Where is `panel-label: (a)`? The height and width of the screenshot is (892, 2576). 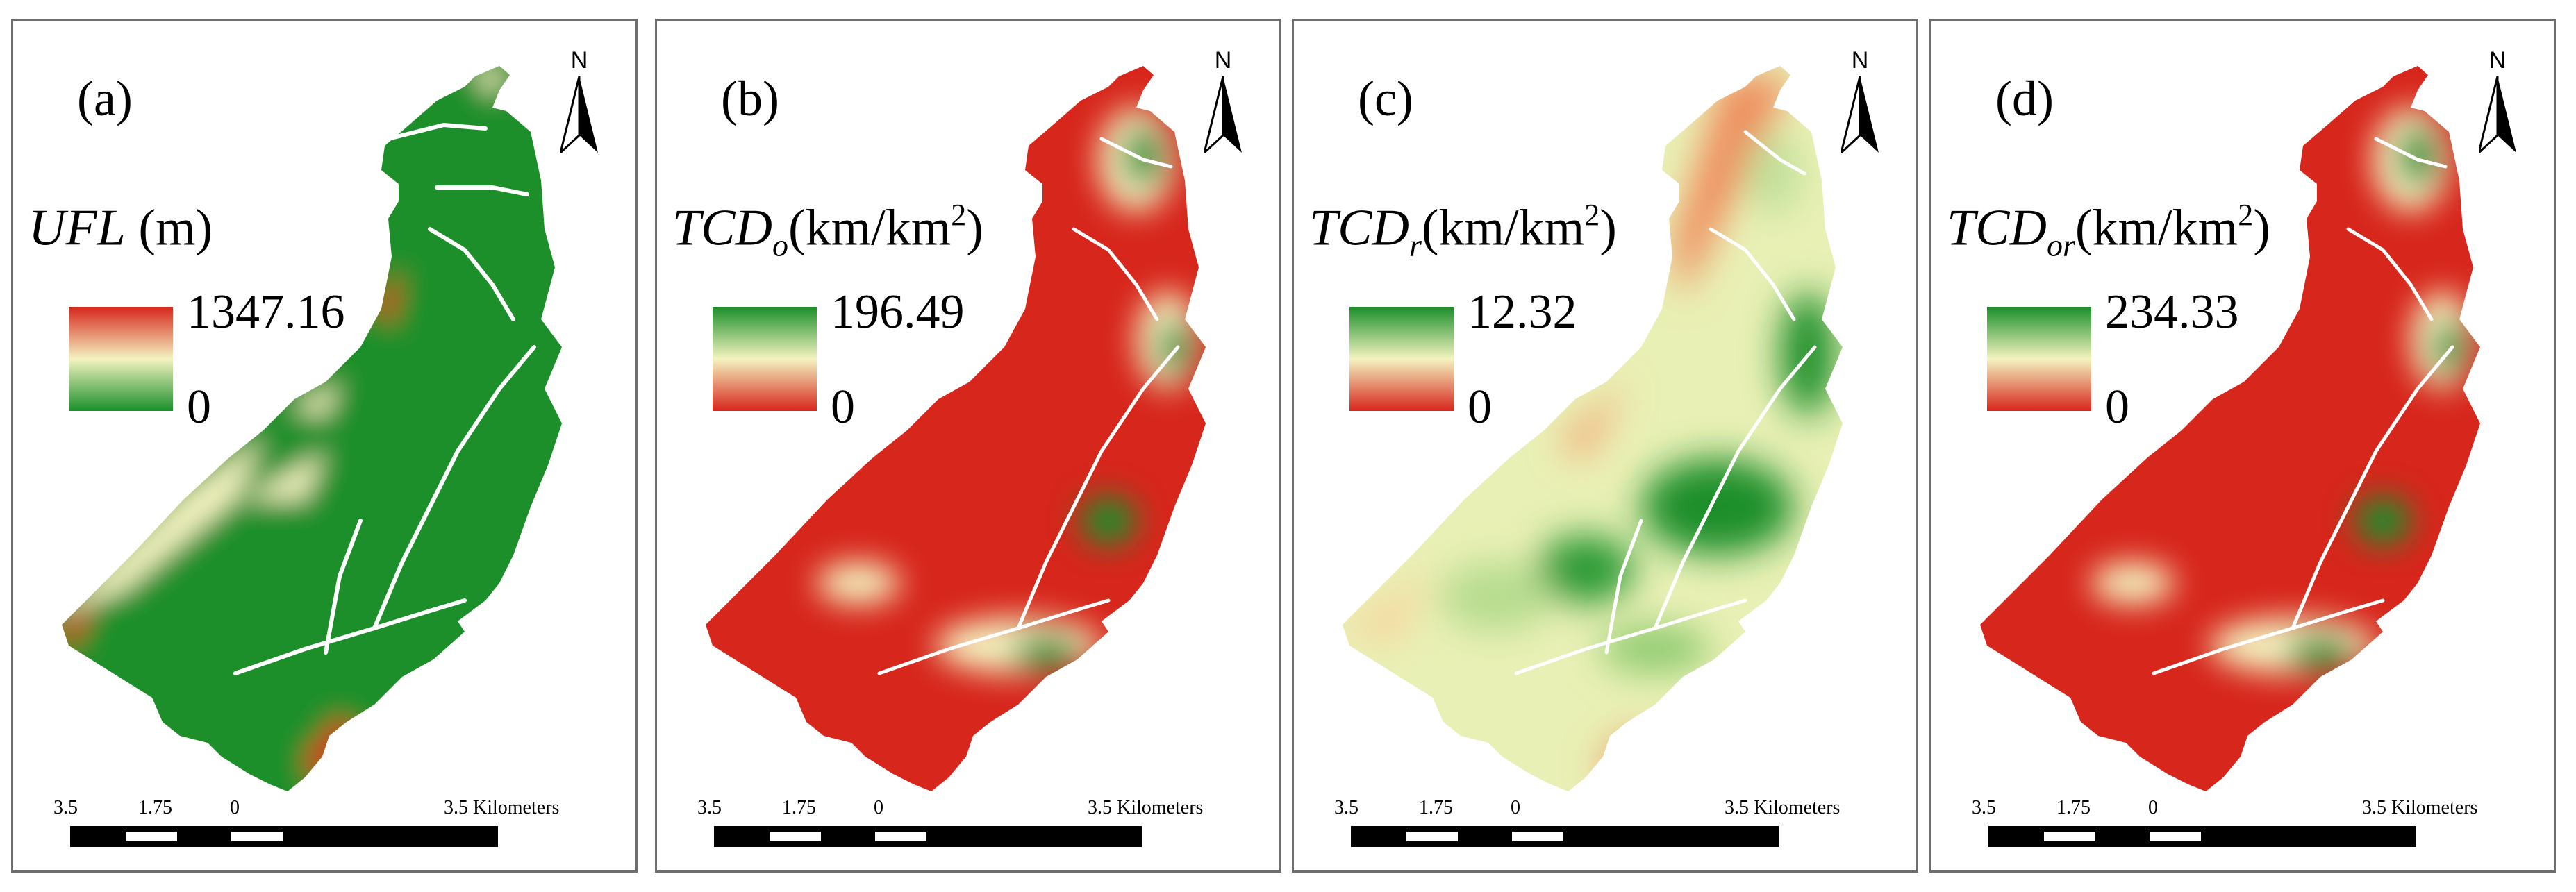
panel-label: (a) is located at coordinates (105, 98).